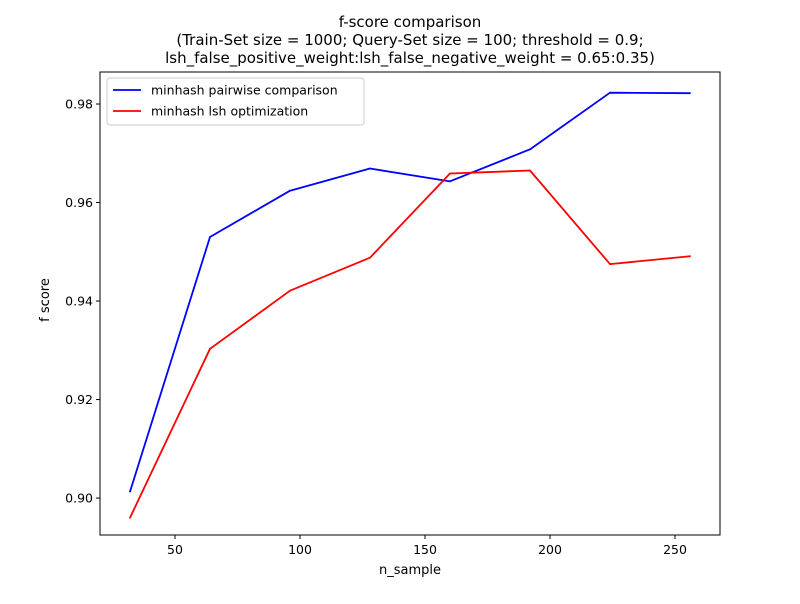 This screenshot has height=604, width=800. I want to click on x-tick-label-2: 150, so click(425, 549).